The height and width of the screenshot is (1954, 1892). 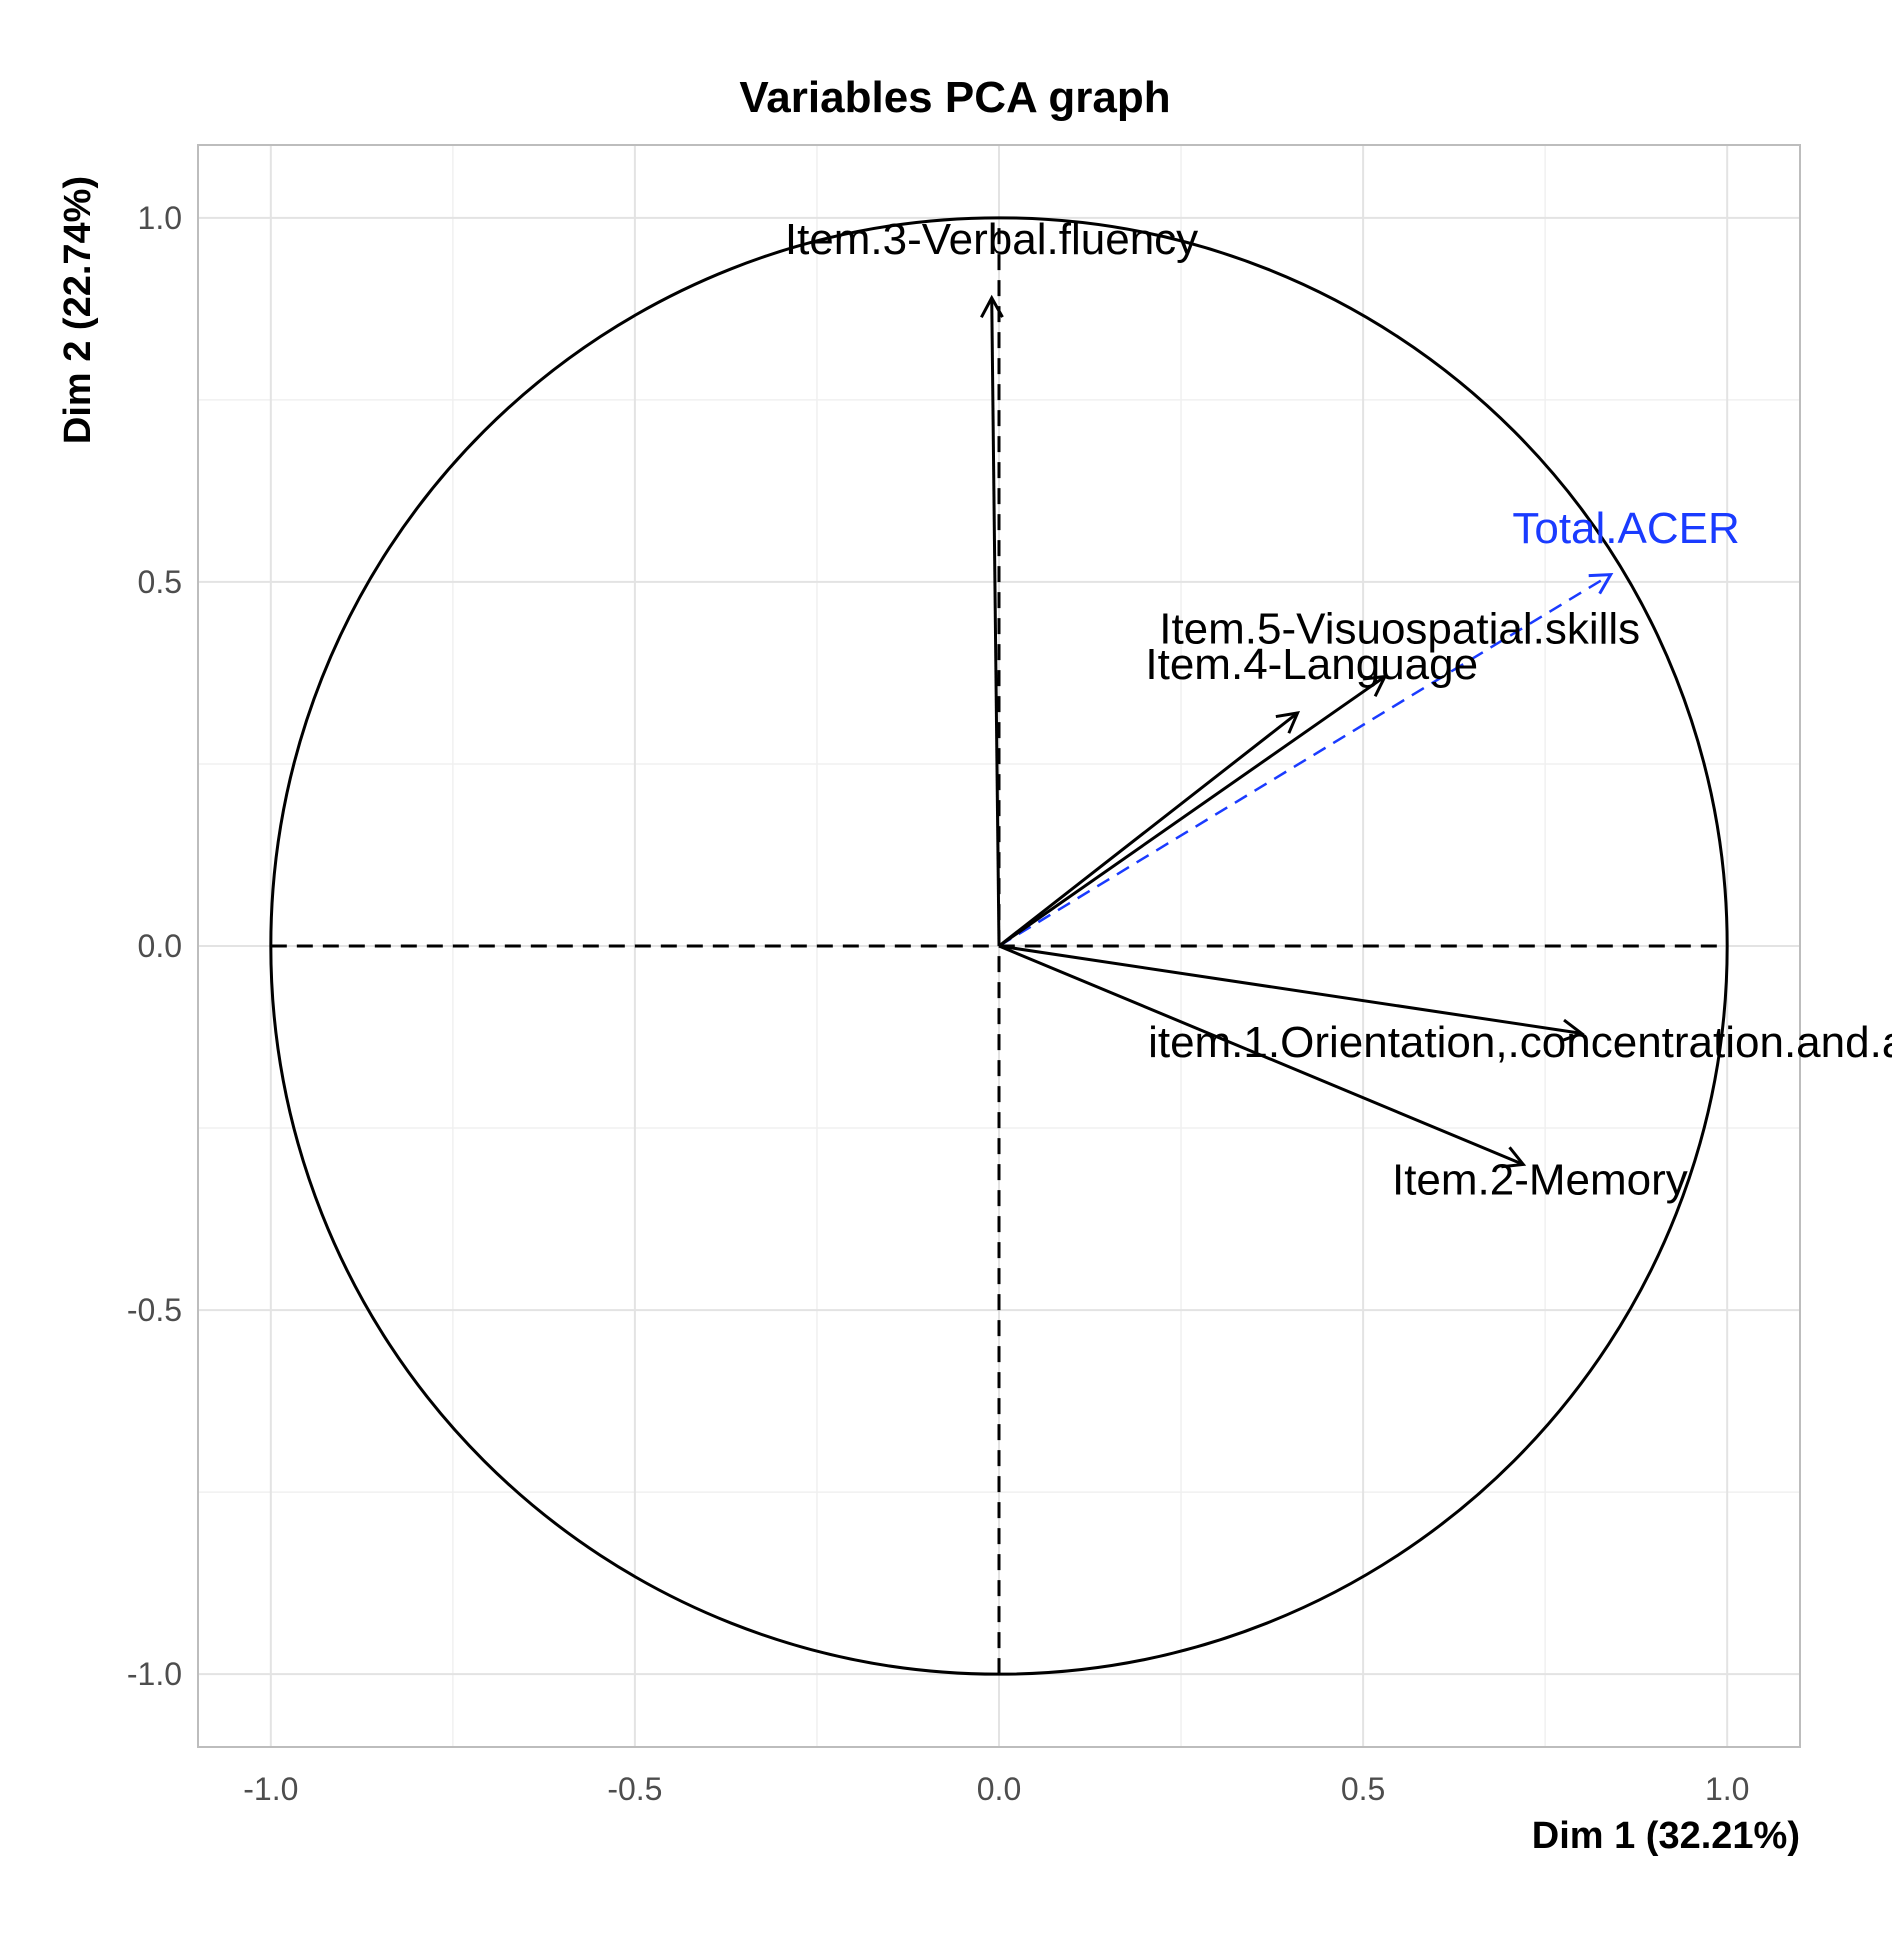 What do you see at coordinates (999, 1789) in the screenshot?
I see `x-tick-label: 0.0` at bounding box center [999, 1789].